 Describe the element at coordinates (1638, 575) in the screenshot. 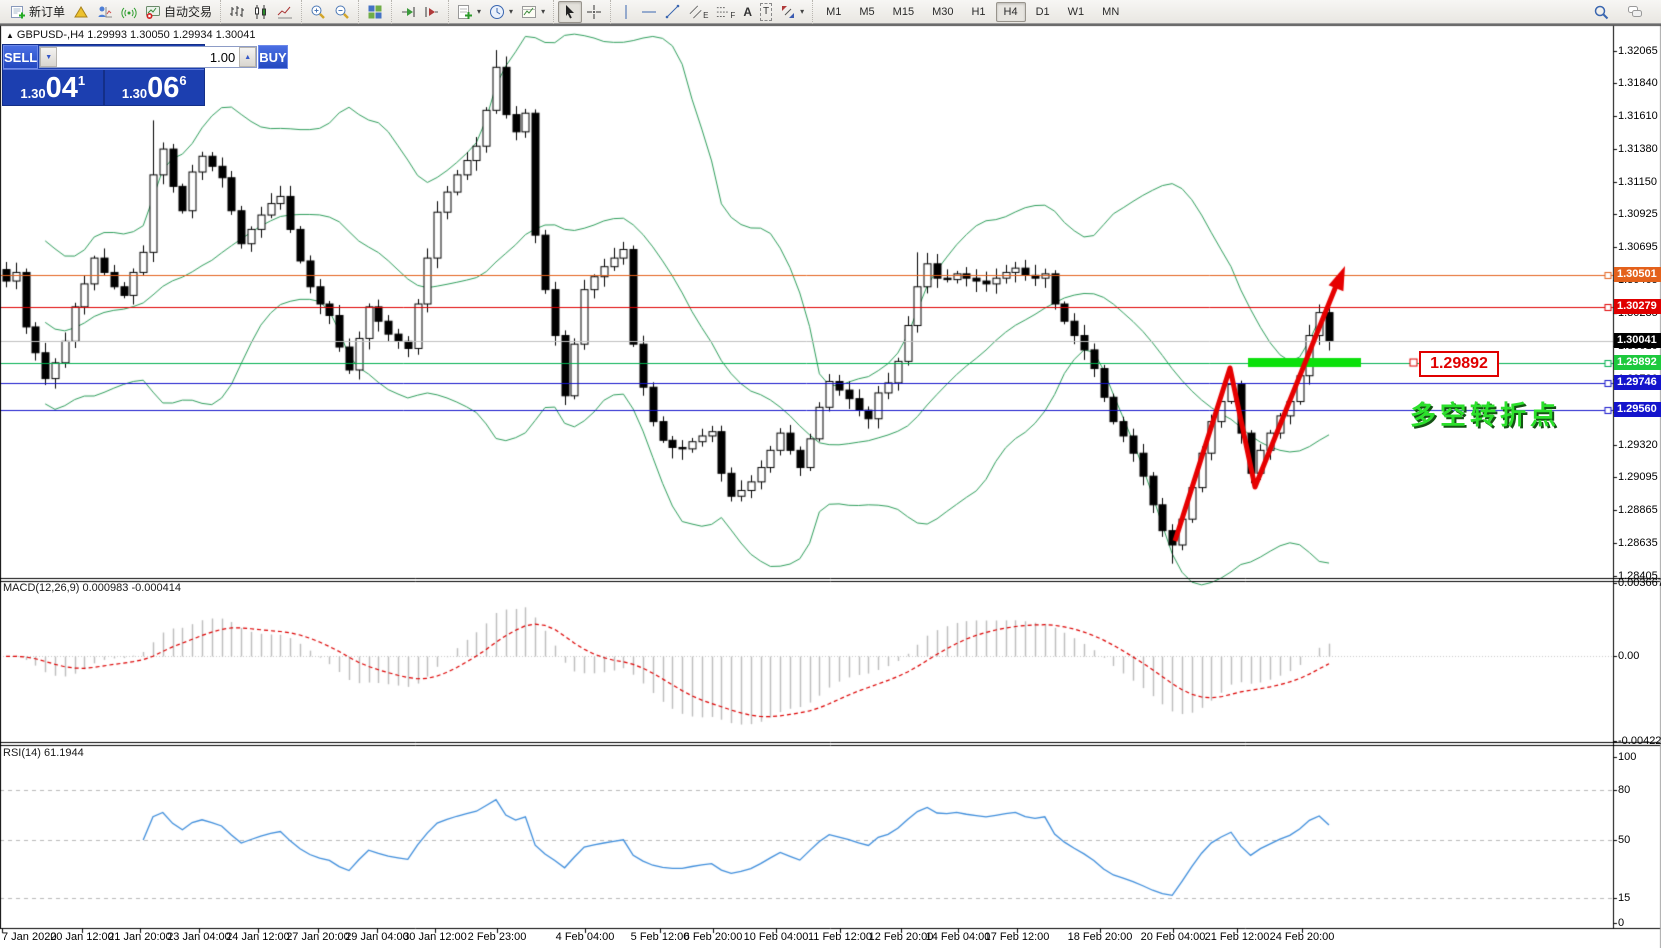

I see `y-axis-tick-label: 1.28405` at that location.